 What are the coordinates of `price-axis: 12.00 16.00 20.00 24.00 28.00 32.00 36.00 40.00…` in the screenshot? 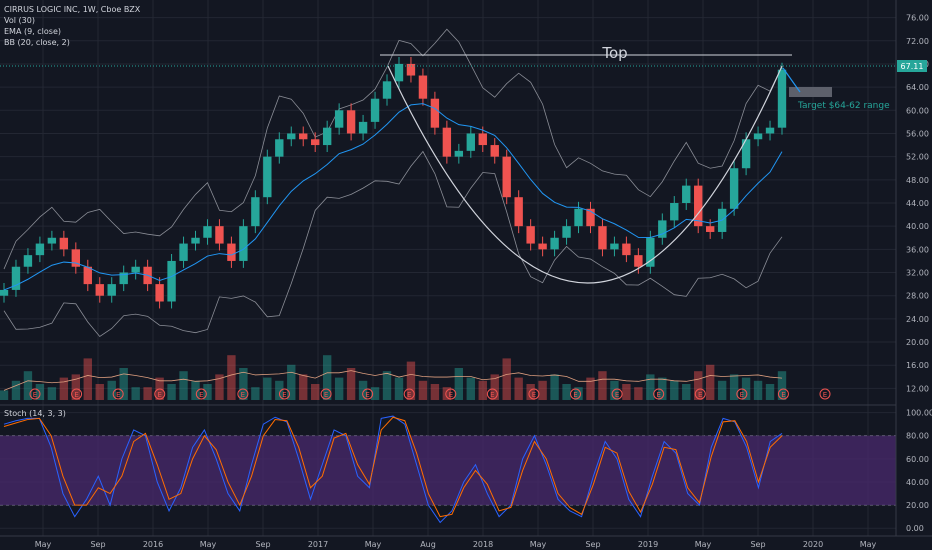 It's located at (917, 204).